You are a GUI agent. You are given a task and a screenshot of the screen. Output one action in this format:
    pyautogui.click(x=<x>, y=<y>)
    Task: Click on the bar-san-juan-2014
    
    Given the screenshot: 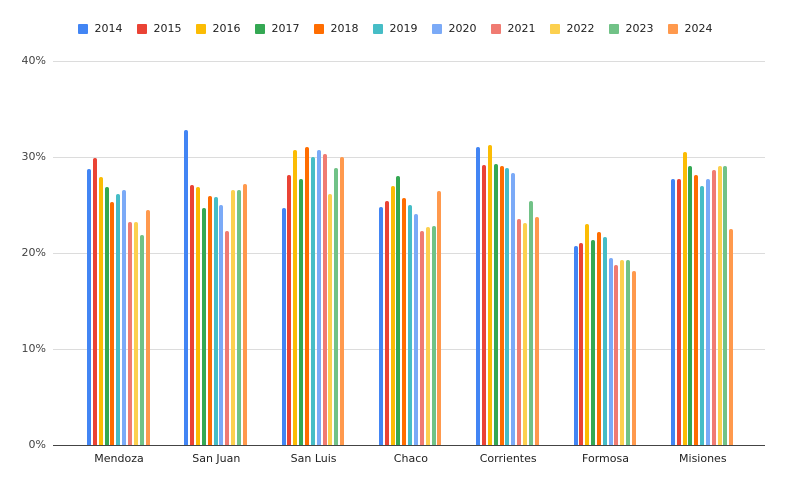 What is the action you would take?
    pyautogui.click(x=186, y=287)
    